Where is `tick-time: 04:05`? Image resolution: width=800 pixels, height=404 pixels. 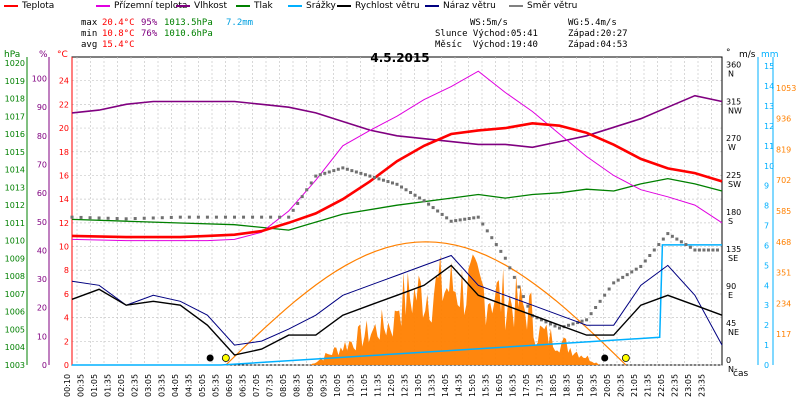
tick-time: 04:05 is located at coordinates (175, 385).